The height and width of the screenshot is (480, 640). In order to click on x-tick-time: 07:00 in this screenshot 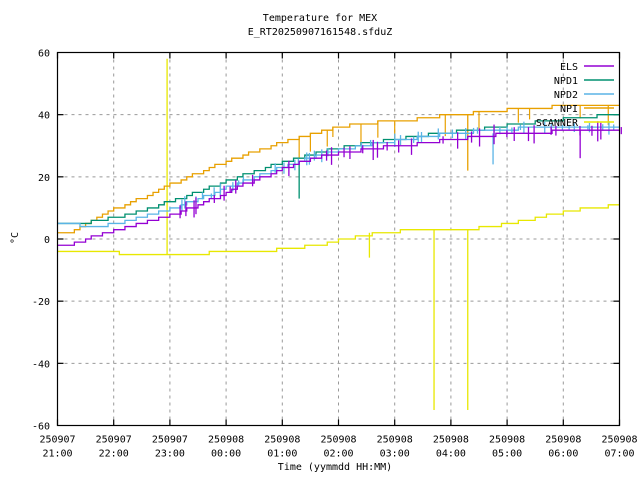, I will do `click(619, 454)`.